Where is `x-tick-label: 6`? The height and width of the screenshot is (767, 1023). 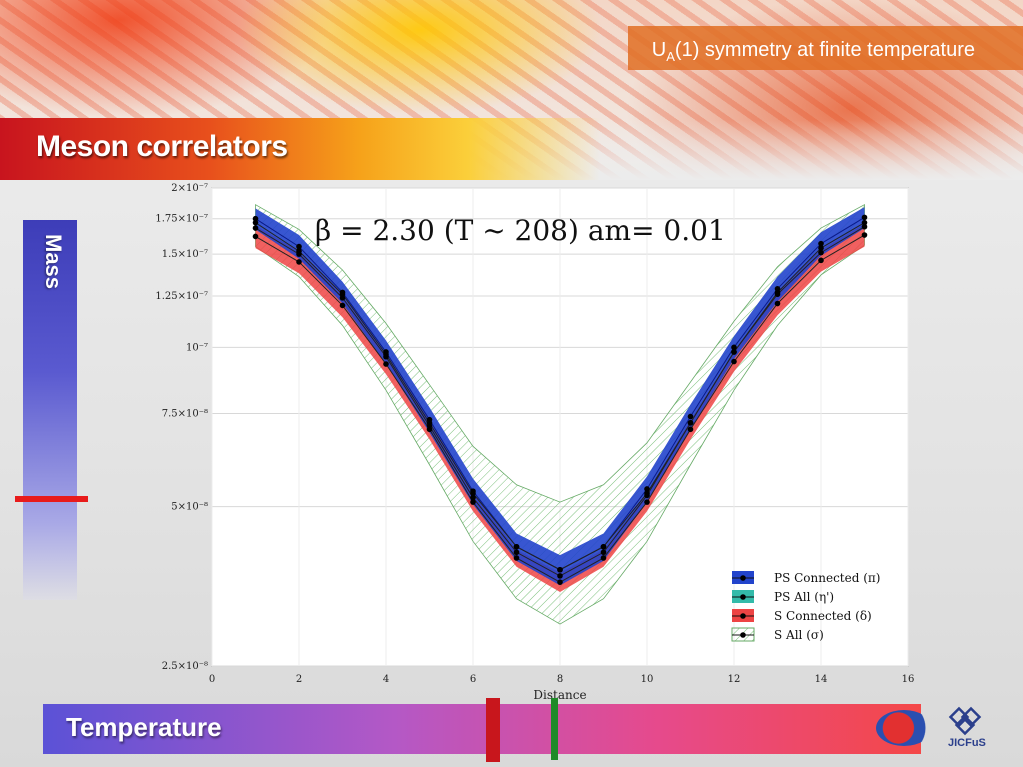
x-tick-label: 6 is located at coordinates (473, 679).